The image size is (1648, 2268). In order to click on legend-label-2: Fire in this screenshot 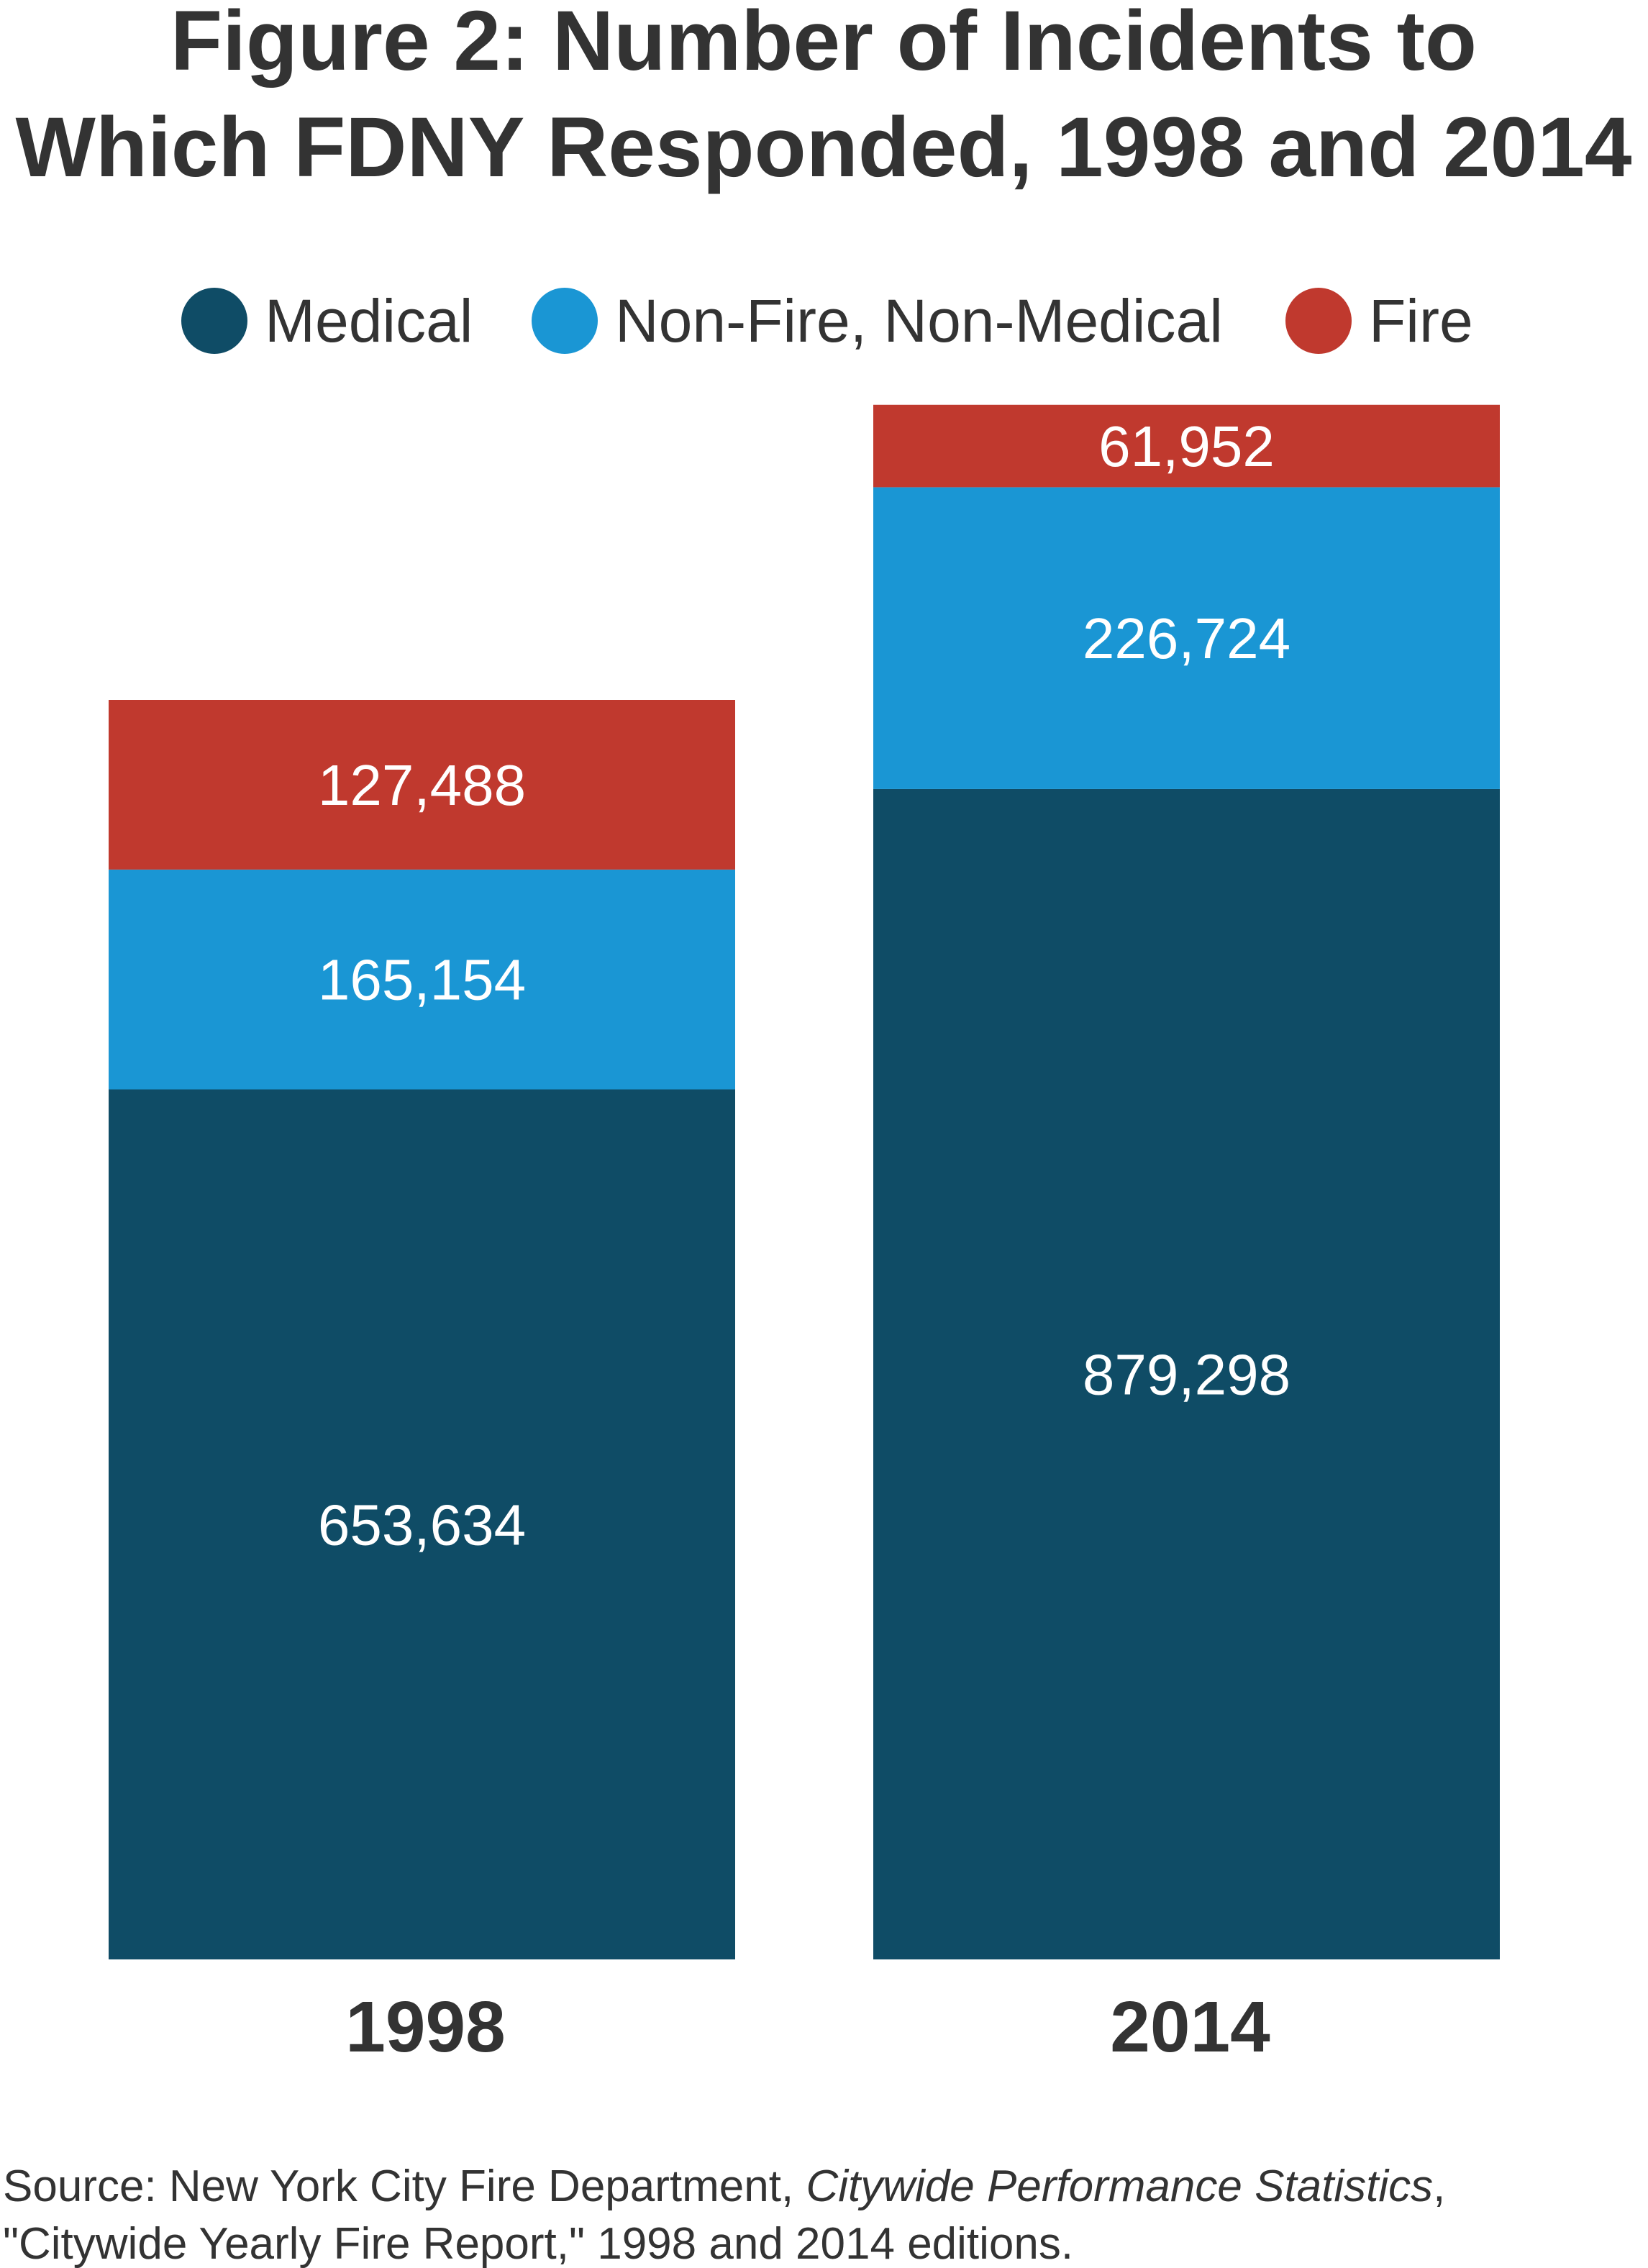, I will do `click(1421, 321)`.